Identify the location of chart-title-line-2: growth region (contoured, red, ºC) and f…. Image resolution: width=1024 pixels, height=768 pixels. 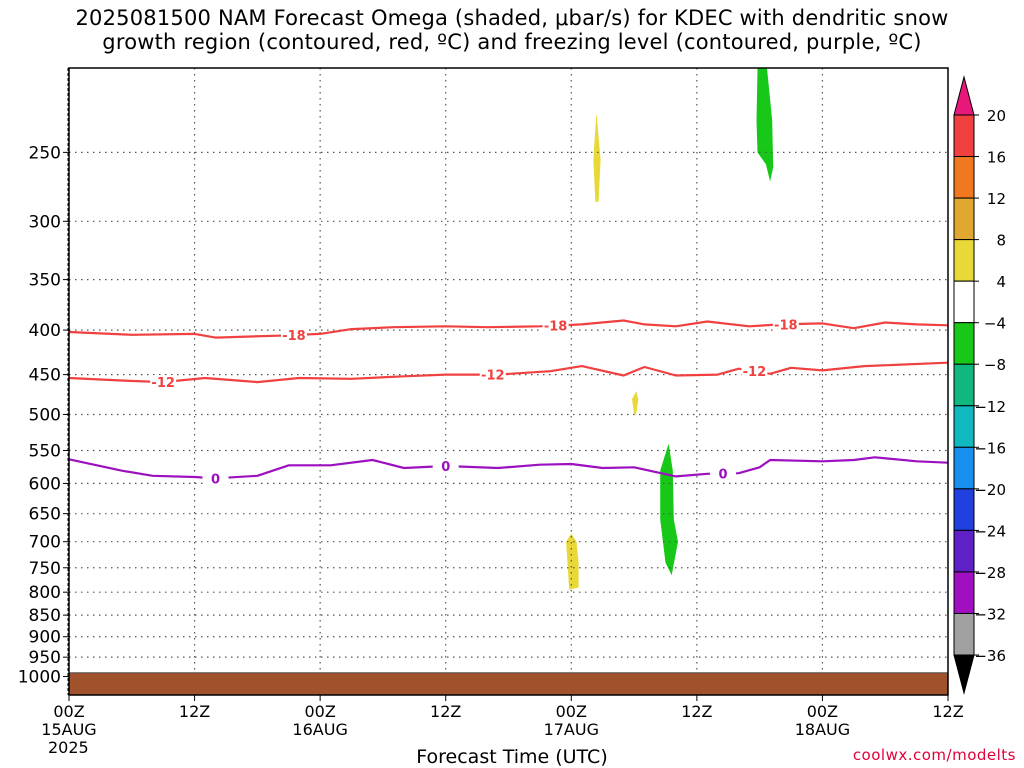
(512, 42).